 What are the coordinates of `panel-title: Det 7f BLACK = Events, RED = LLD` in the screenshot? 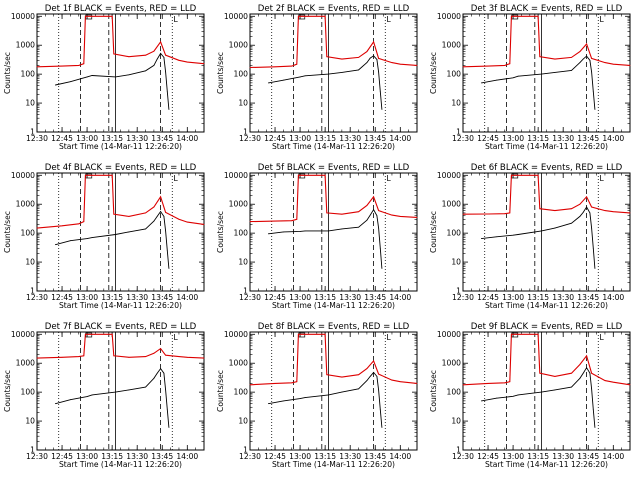 It's located at (121, 327).